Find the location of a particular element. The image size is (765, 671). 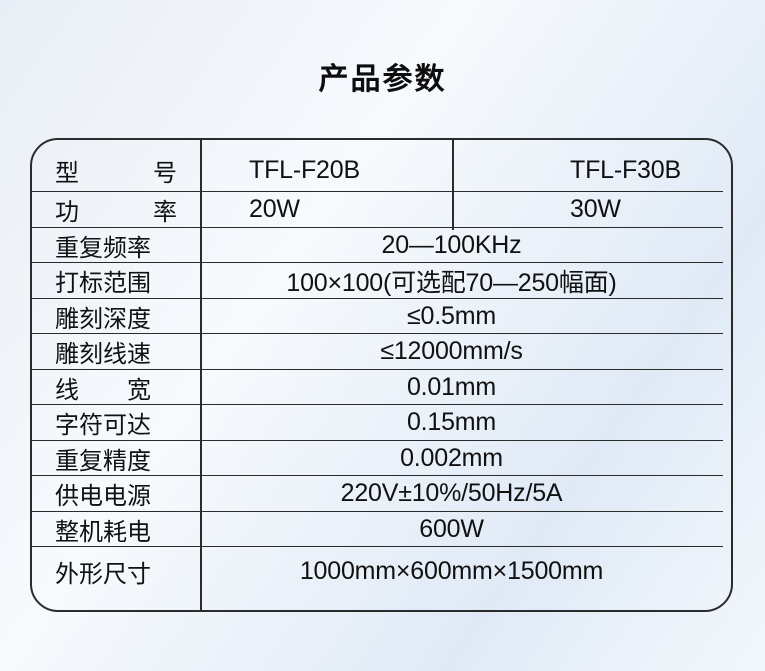

table-row-dimensions: 外形尺寸 1000mm×600mm×1500mm is located at coordinates (377, 578).